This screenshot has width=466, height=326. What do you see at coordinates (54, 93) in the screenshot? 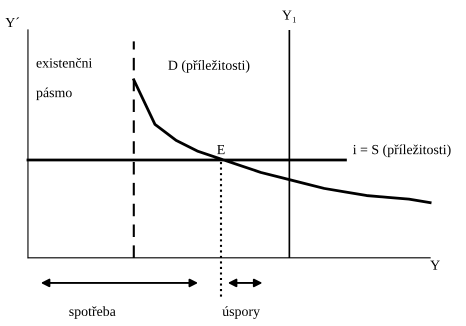
I see `annotation: pásmo` at bounding box center [54, 93].